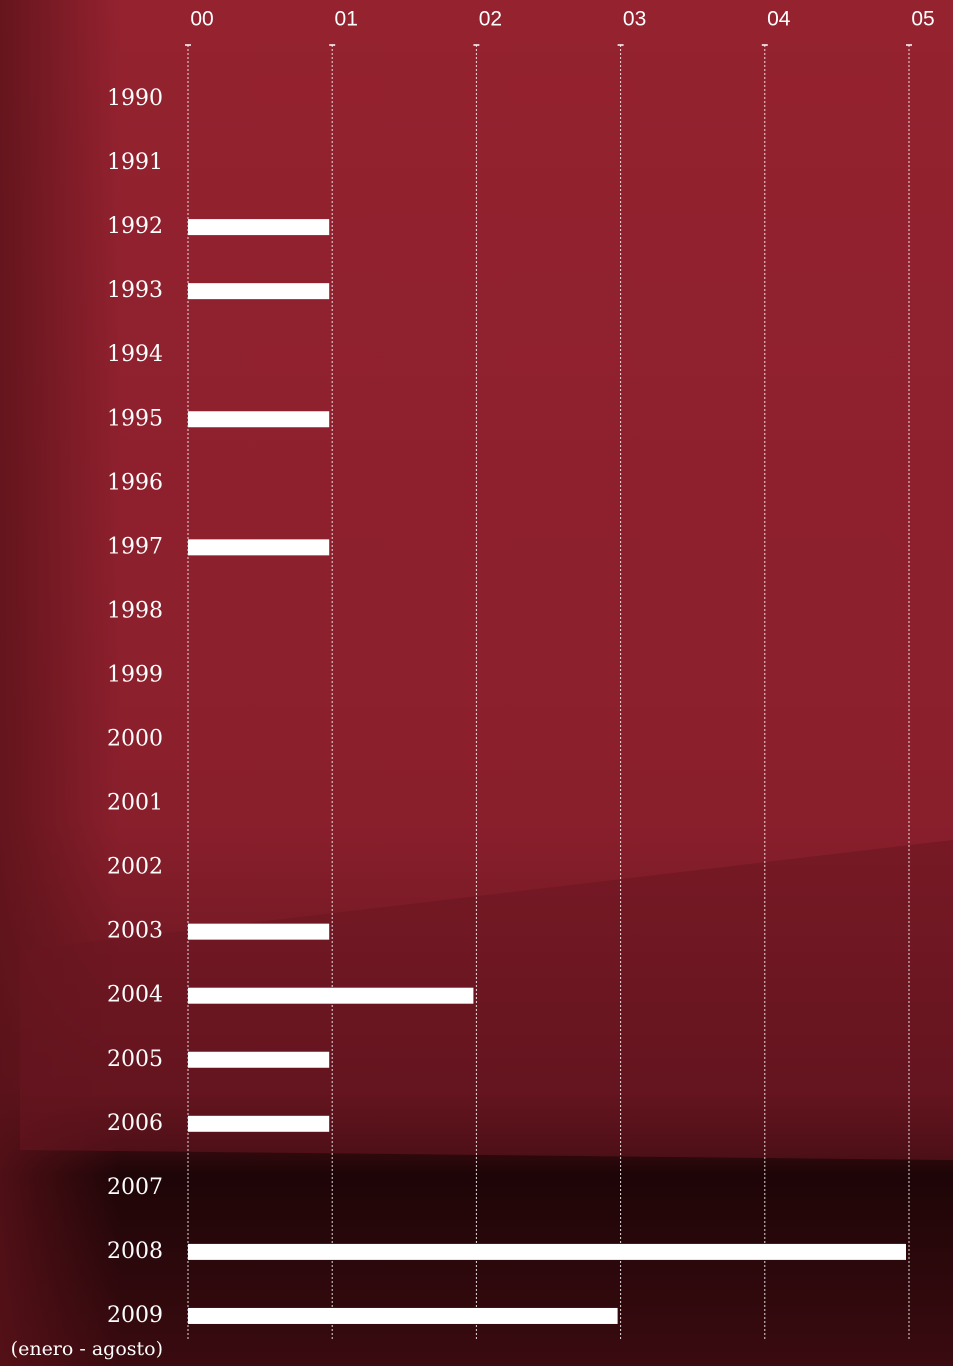  What do you see at coordinates (135, 226) in the screenshot?
I see `y-tick-label: 1992` at bounding box center [135, 226].